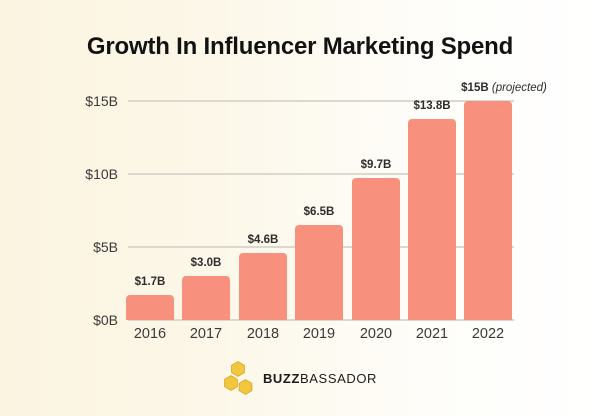 The image size is (600, 416). I want to click on x-axis-tick-label-2019: 2019, so click(319, 334).